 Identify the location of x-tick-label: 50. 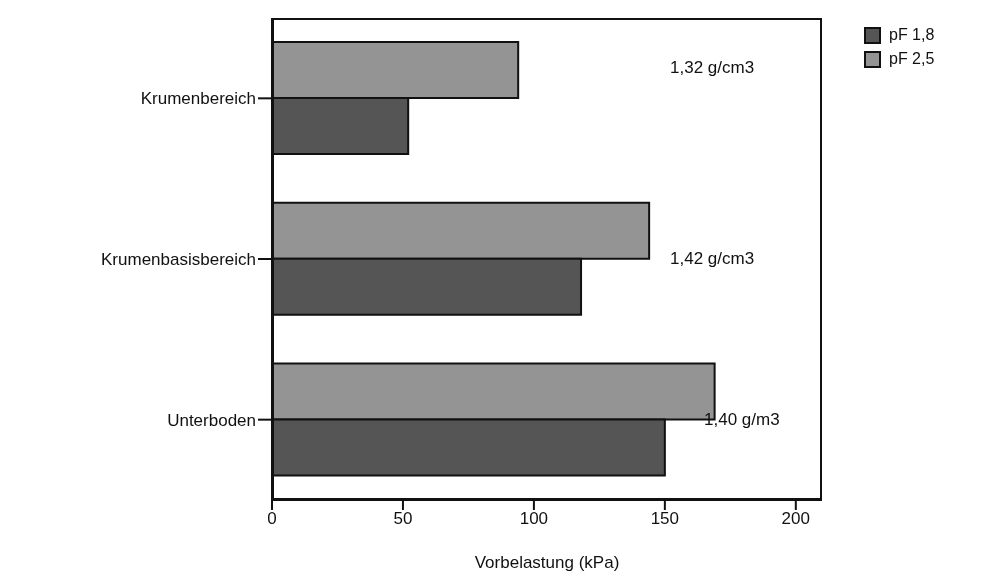
(403, 519).